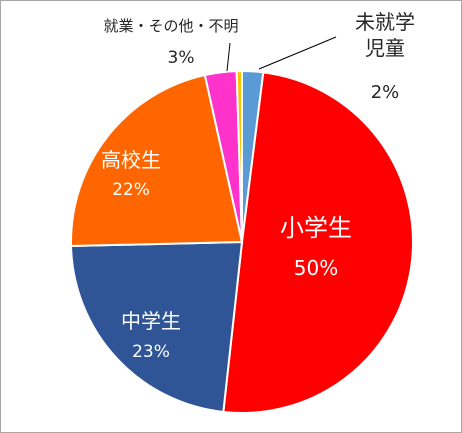 The image size is (462, 433). What do you see at coordinates (151, 321) in the screenshot?
I see `slice-label: 中学生` at bounding box center [151, 321].